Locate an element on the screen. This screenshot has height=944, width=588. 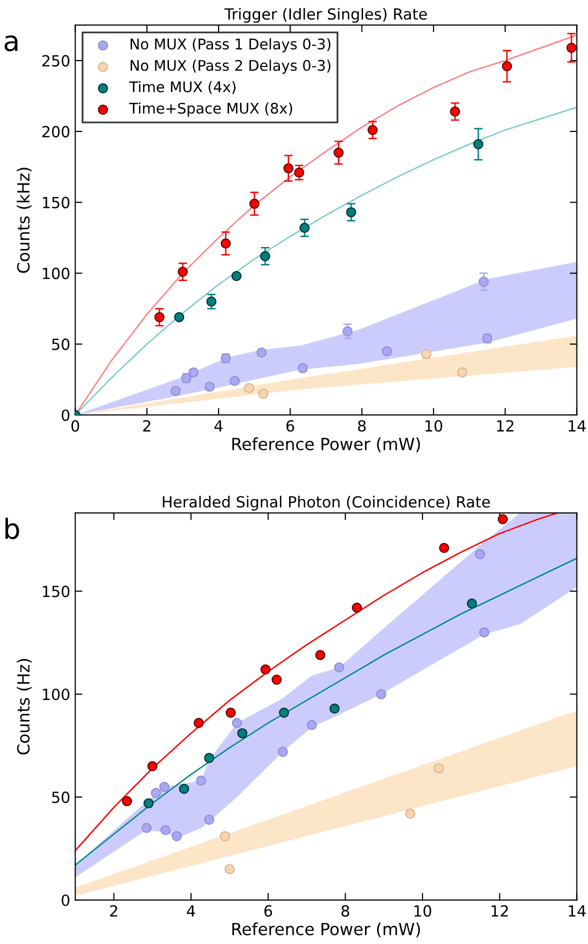
text: a is located at coordinates (11, 43).